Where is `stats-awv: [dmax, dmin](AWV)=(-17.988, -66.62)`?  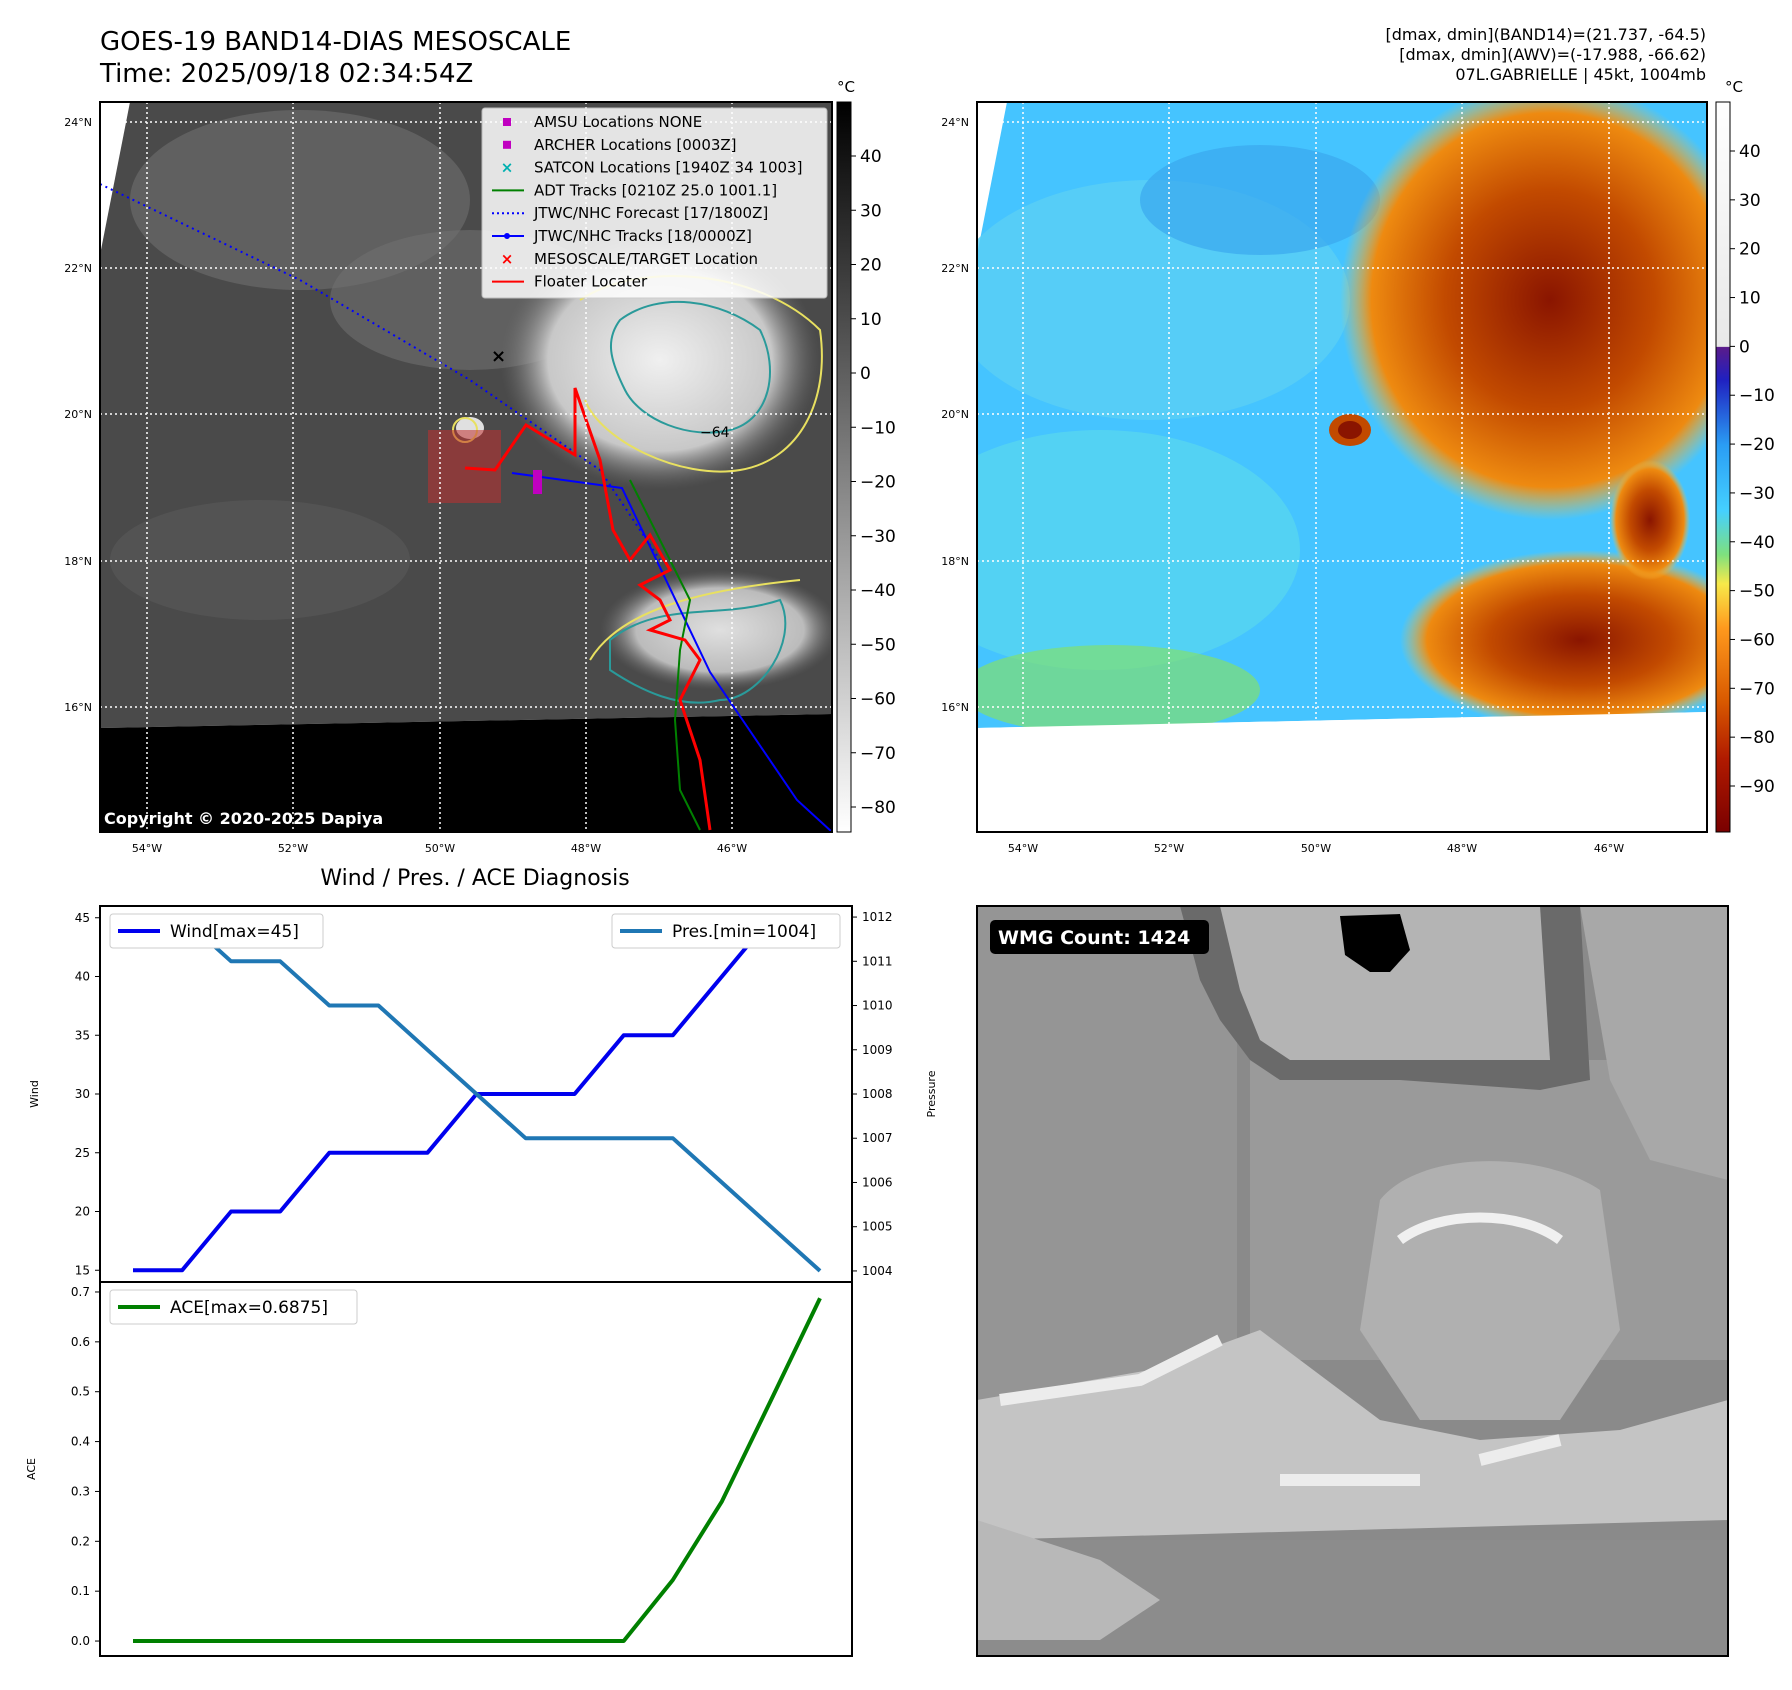
stats-awv: [dmax, dmin](AWV)=(-17.988, -66.62) is located at coordinates (1552, 54).